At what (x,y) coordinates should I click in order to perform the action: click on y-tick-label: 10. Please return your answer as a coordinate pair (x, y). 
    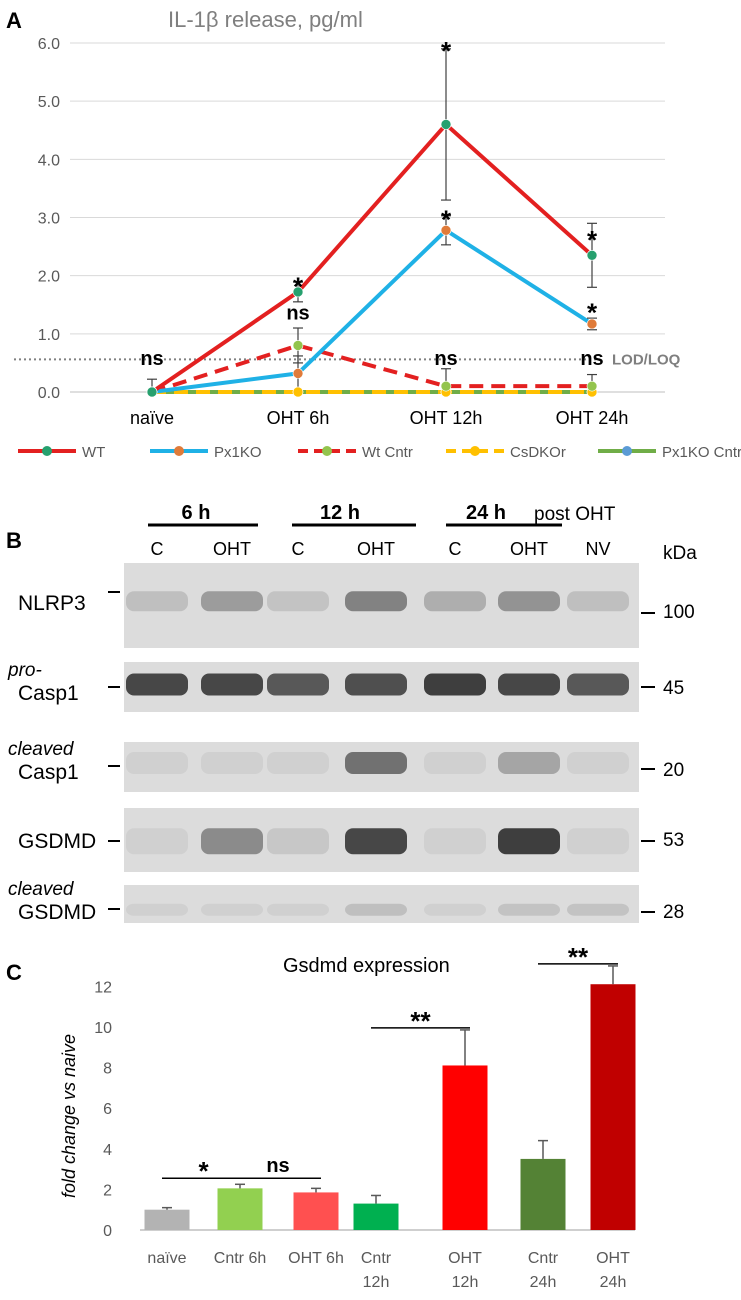
    Looking at the image, I should click on (103, 1028).